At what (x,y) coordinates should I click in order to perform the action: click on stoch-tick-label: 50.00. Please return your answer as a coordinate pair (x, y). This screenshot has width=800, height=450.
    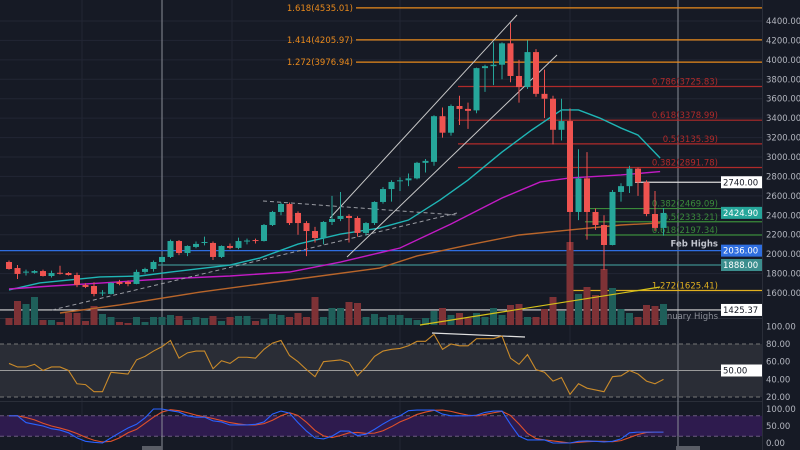
    Looking at the image, I should click on (778, 427).